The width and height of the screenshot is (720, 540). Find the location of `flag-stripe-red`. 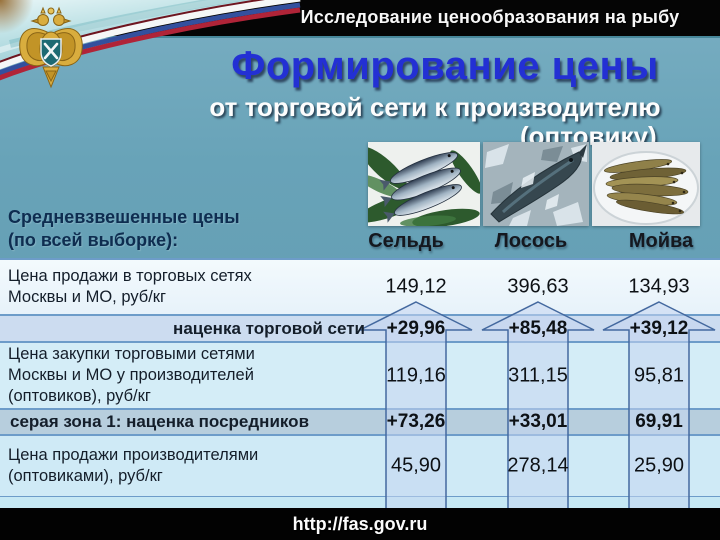

flag-stripe-red is located at coordinates (150, 44).